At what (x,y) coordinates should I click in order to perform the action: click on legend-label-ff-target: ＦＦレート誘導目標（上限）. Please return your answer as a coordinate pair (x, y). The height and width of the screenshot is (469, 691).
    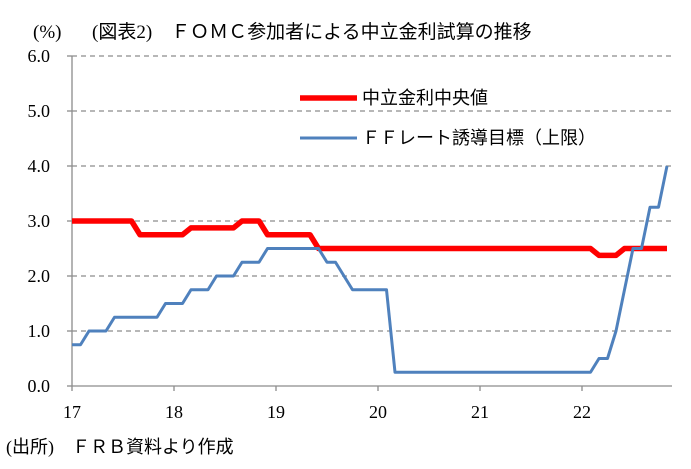
    Looking at the image, I should click on (479, 138).